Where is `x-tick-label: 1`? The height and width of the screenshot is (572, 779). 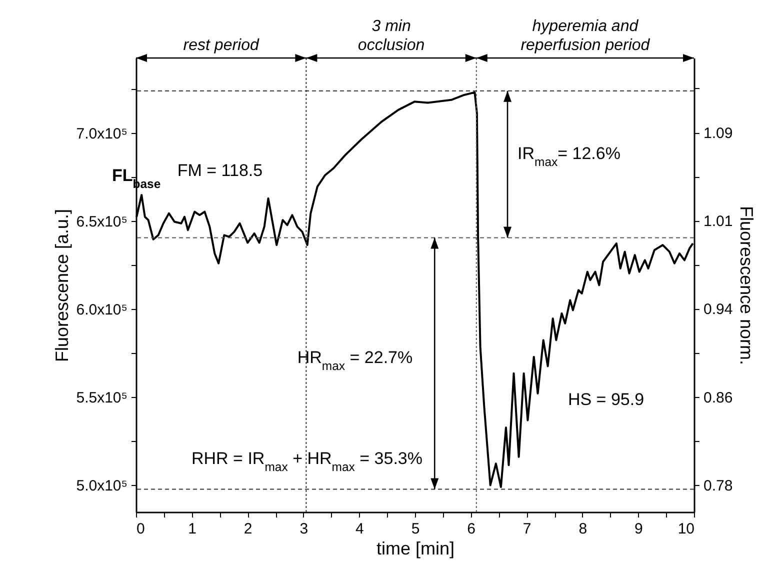 x-tick-label: 1 is located at coordinates (192, 529).